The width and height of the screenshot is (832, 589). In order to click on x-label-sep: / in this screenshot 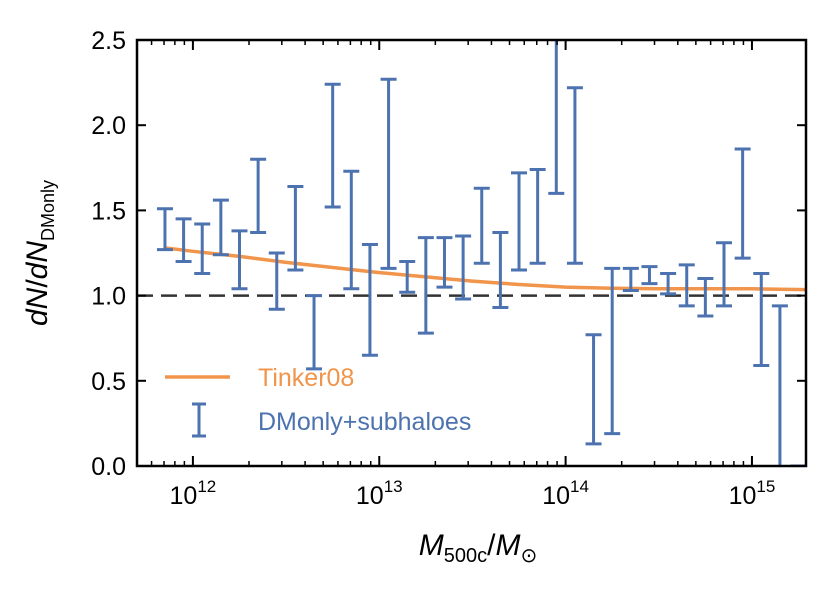, I will do `click(491, 545)`.